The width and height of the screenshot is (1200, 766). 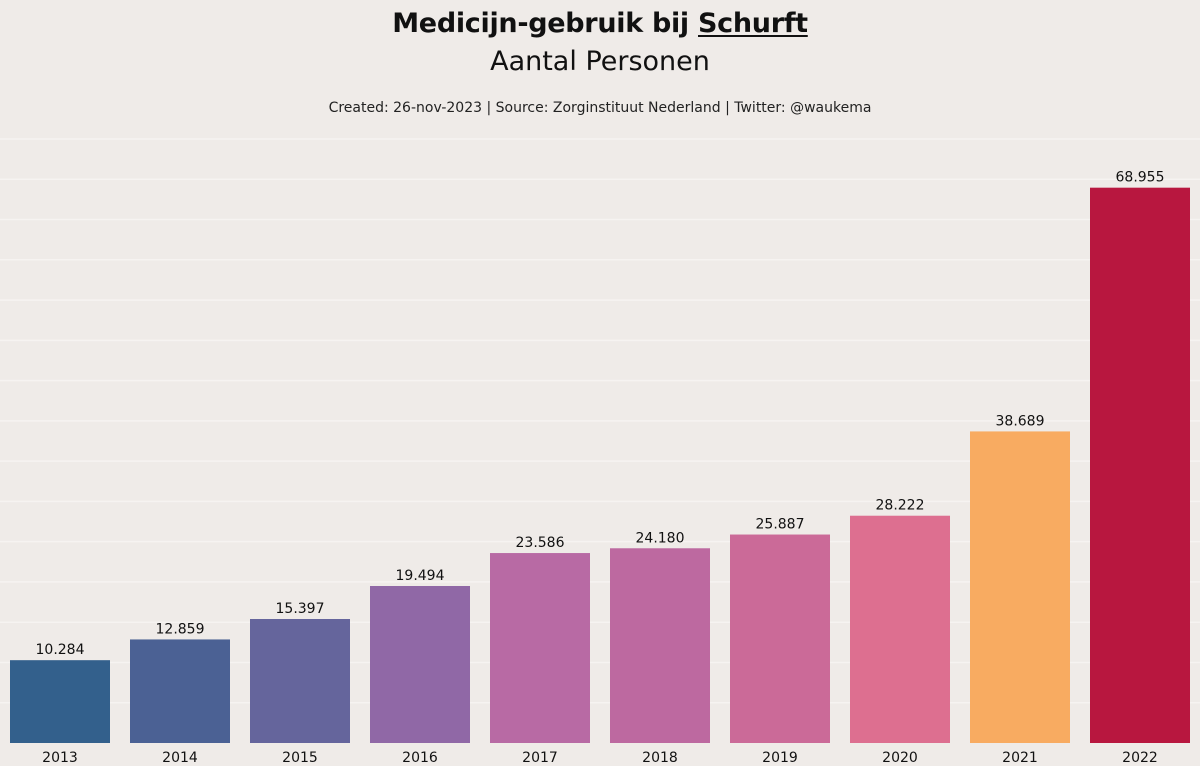 I want to click on chart-subtitle: Aantal Personen, so click(x=600, y=61).